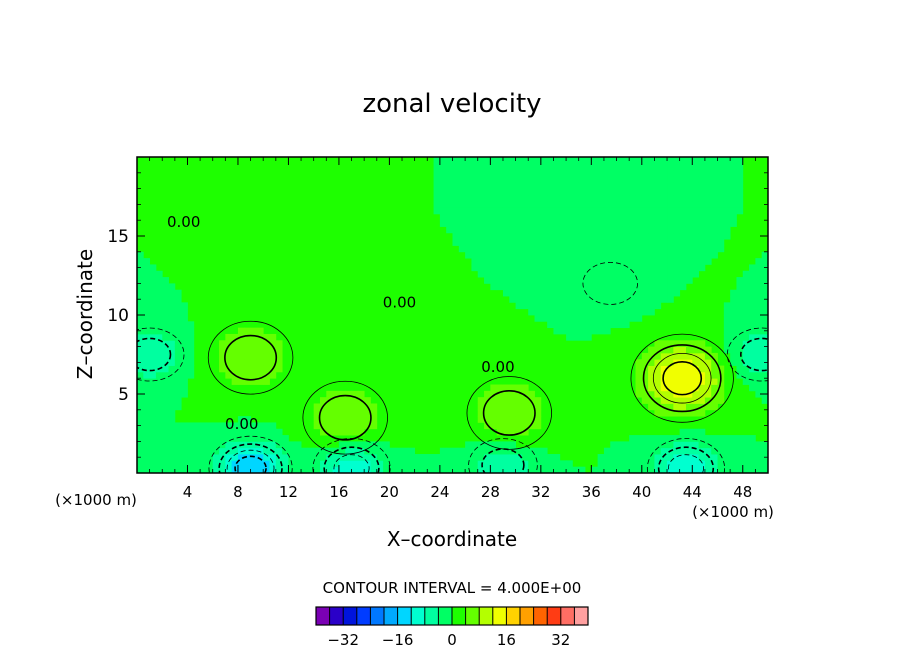  What do you see at coordinates (503, 455) in the screenshot?
I see `negative-contour` at bounding box center [503, 455].